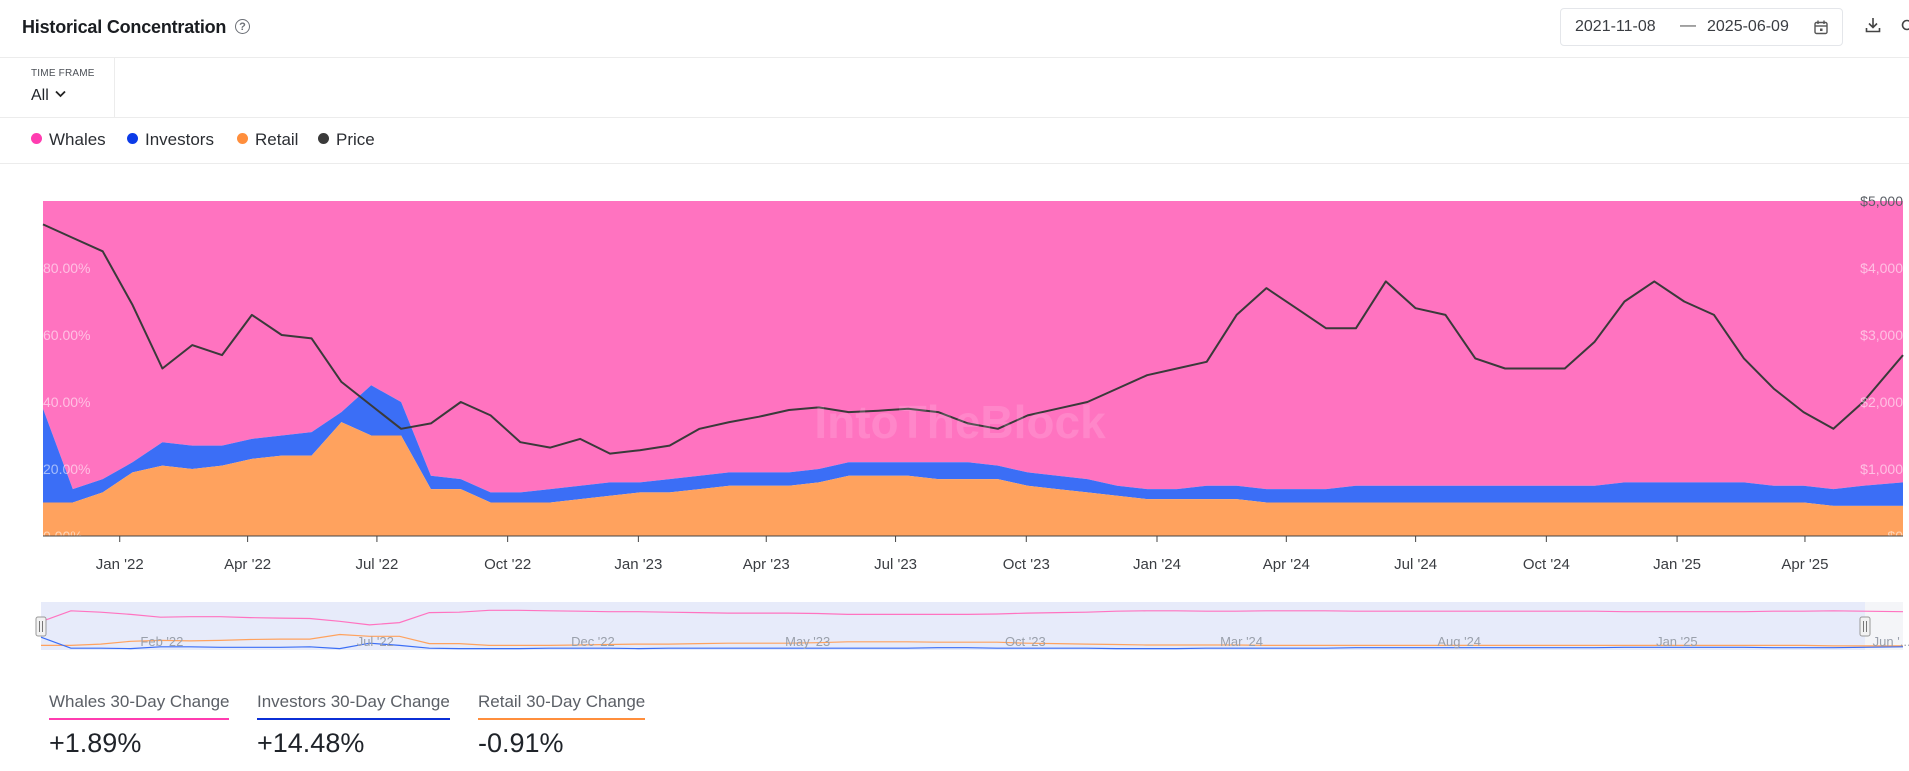 This screenshot has width=1909, height=771. I want to click on timeframe-select: All, so click(48, 96).